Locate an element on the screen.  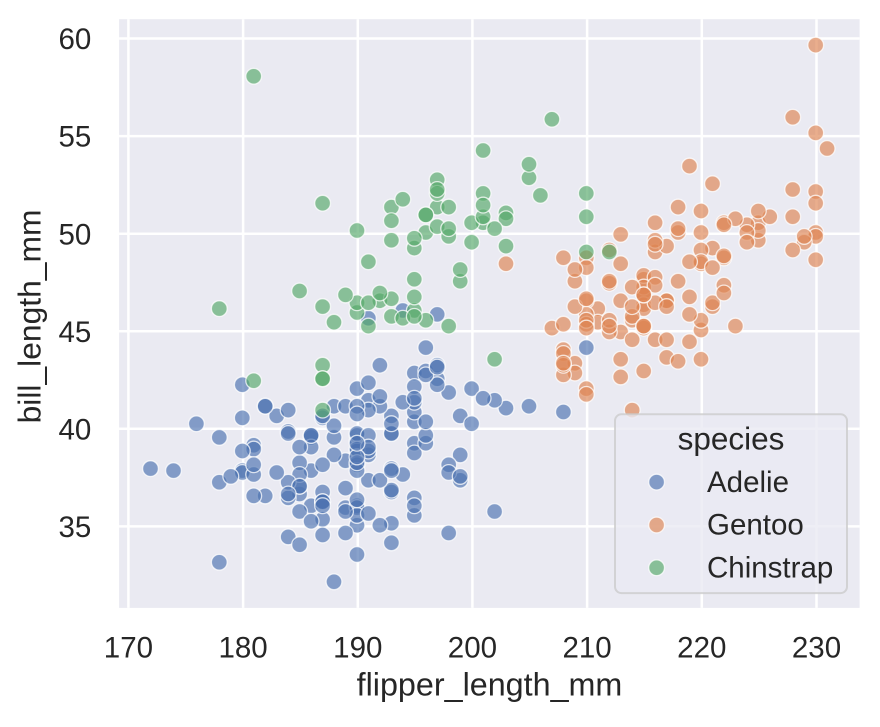
svg-text: 200 is located at coordinates (472, 648).